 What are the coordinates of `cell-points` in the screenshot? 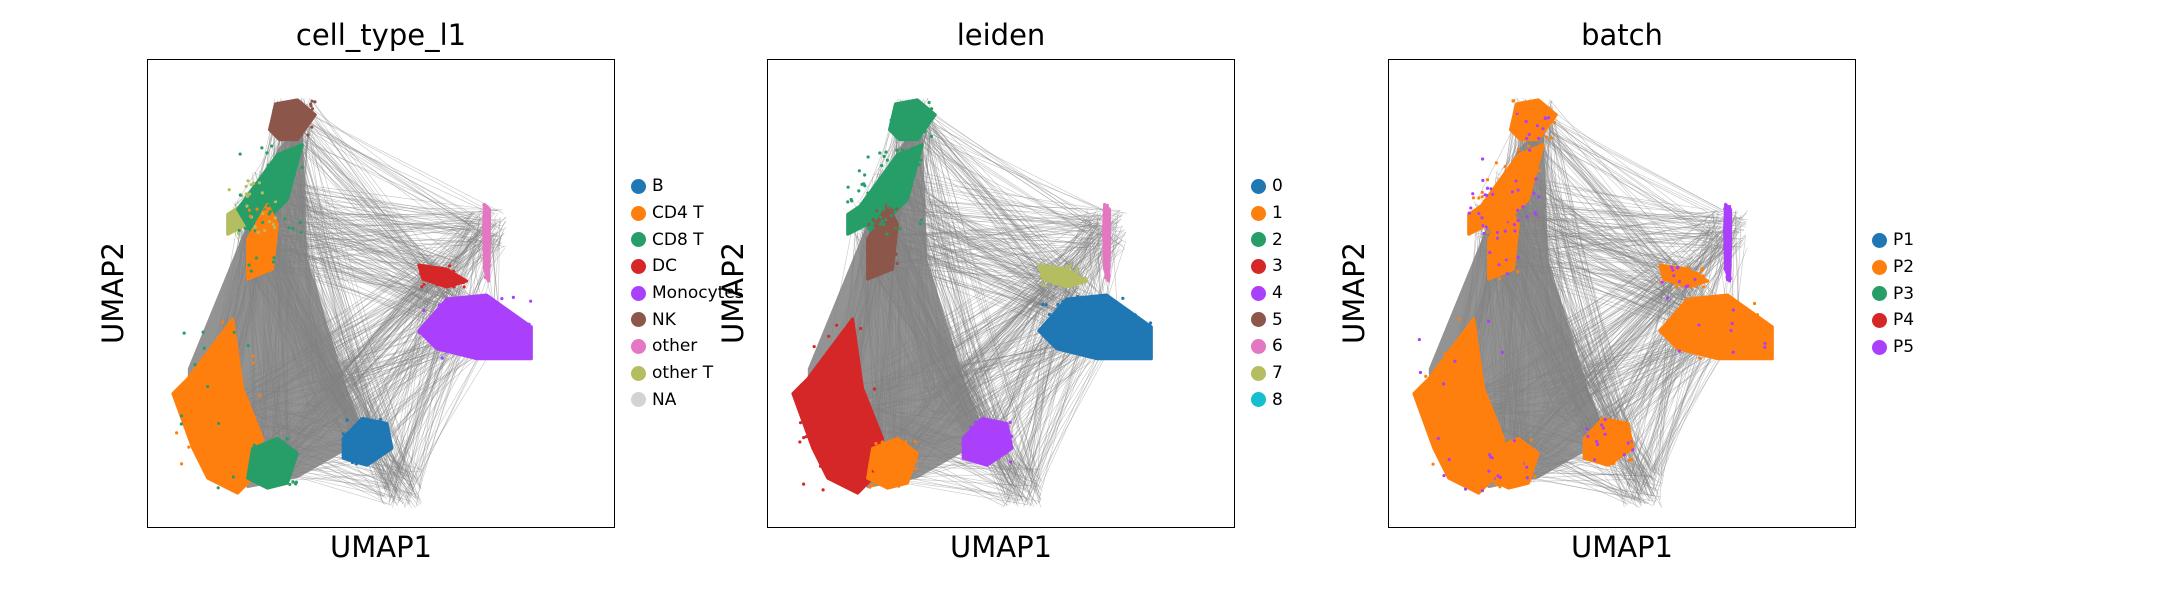 It's located at (1592, 296).